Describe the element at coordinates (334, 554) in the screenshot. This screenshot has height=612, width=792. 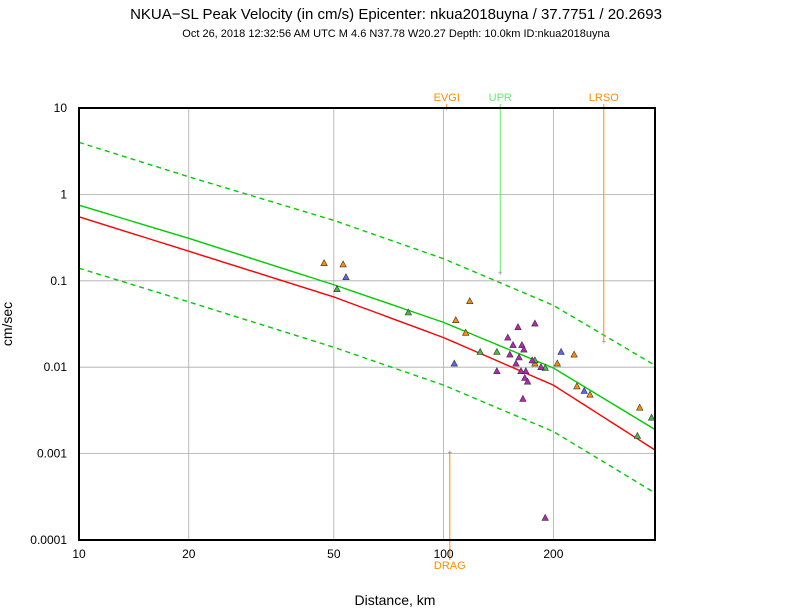
I see `x-tick-label: 50` at that location.